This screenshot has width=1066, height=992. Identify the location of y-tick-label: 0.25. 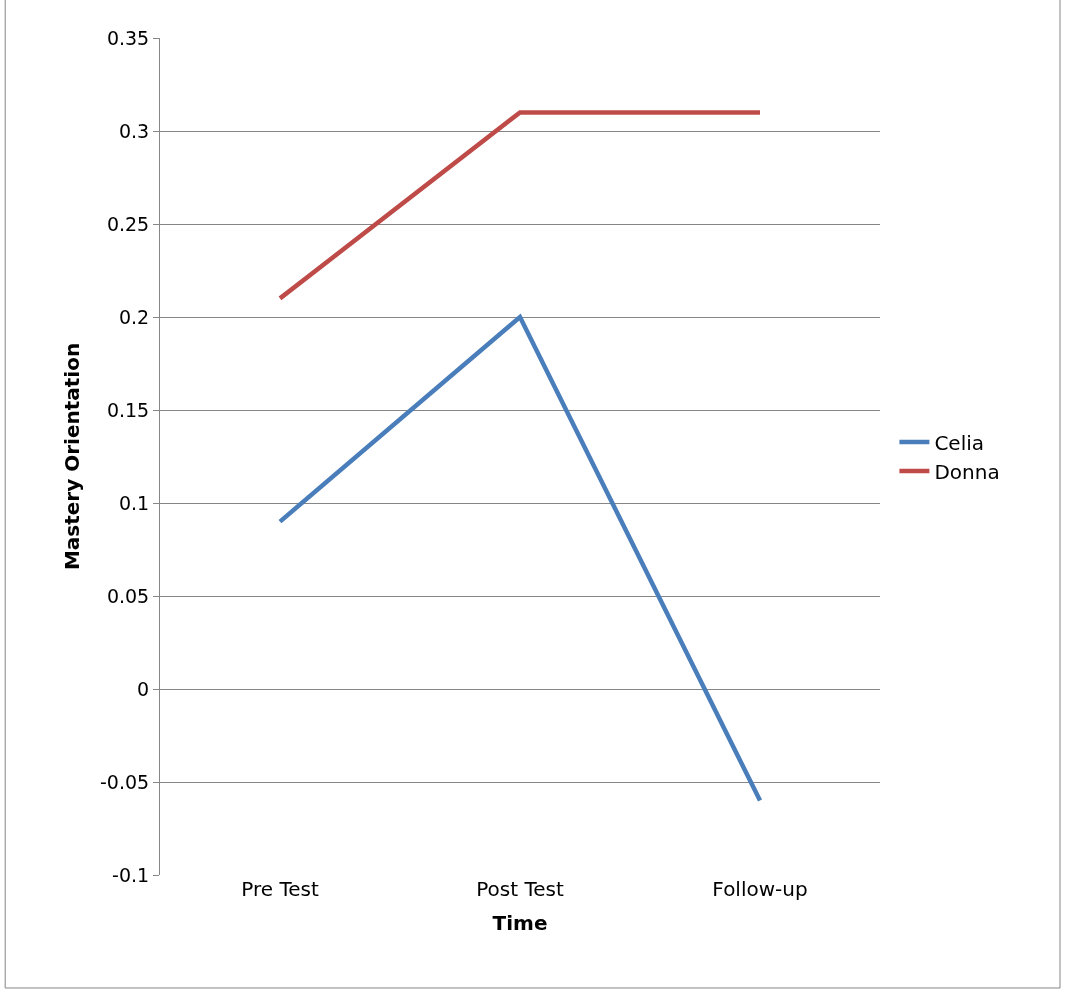
(128, 223).